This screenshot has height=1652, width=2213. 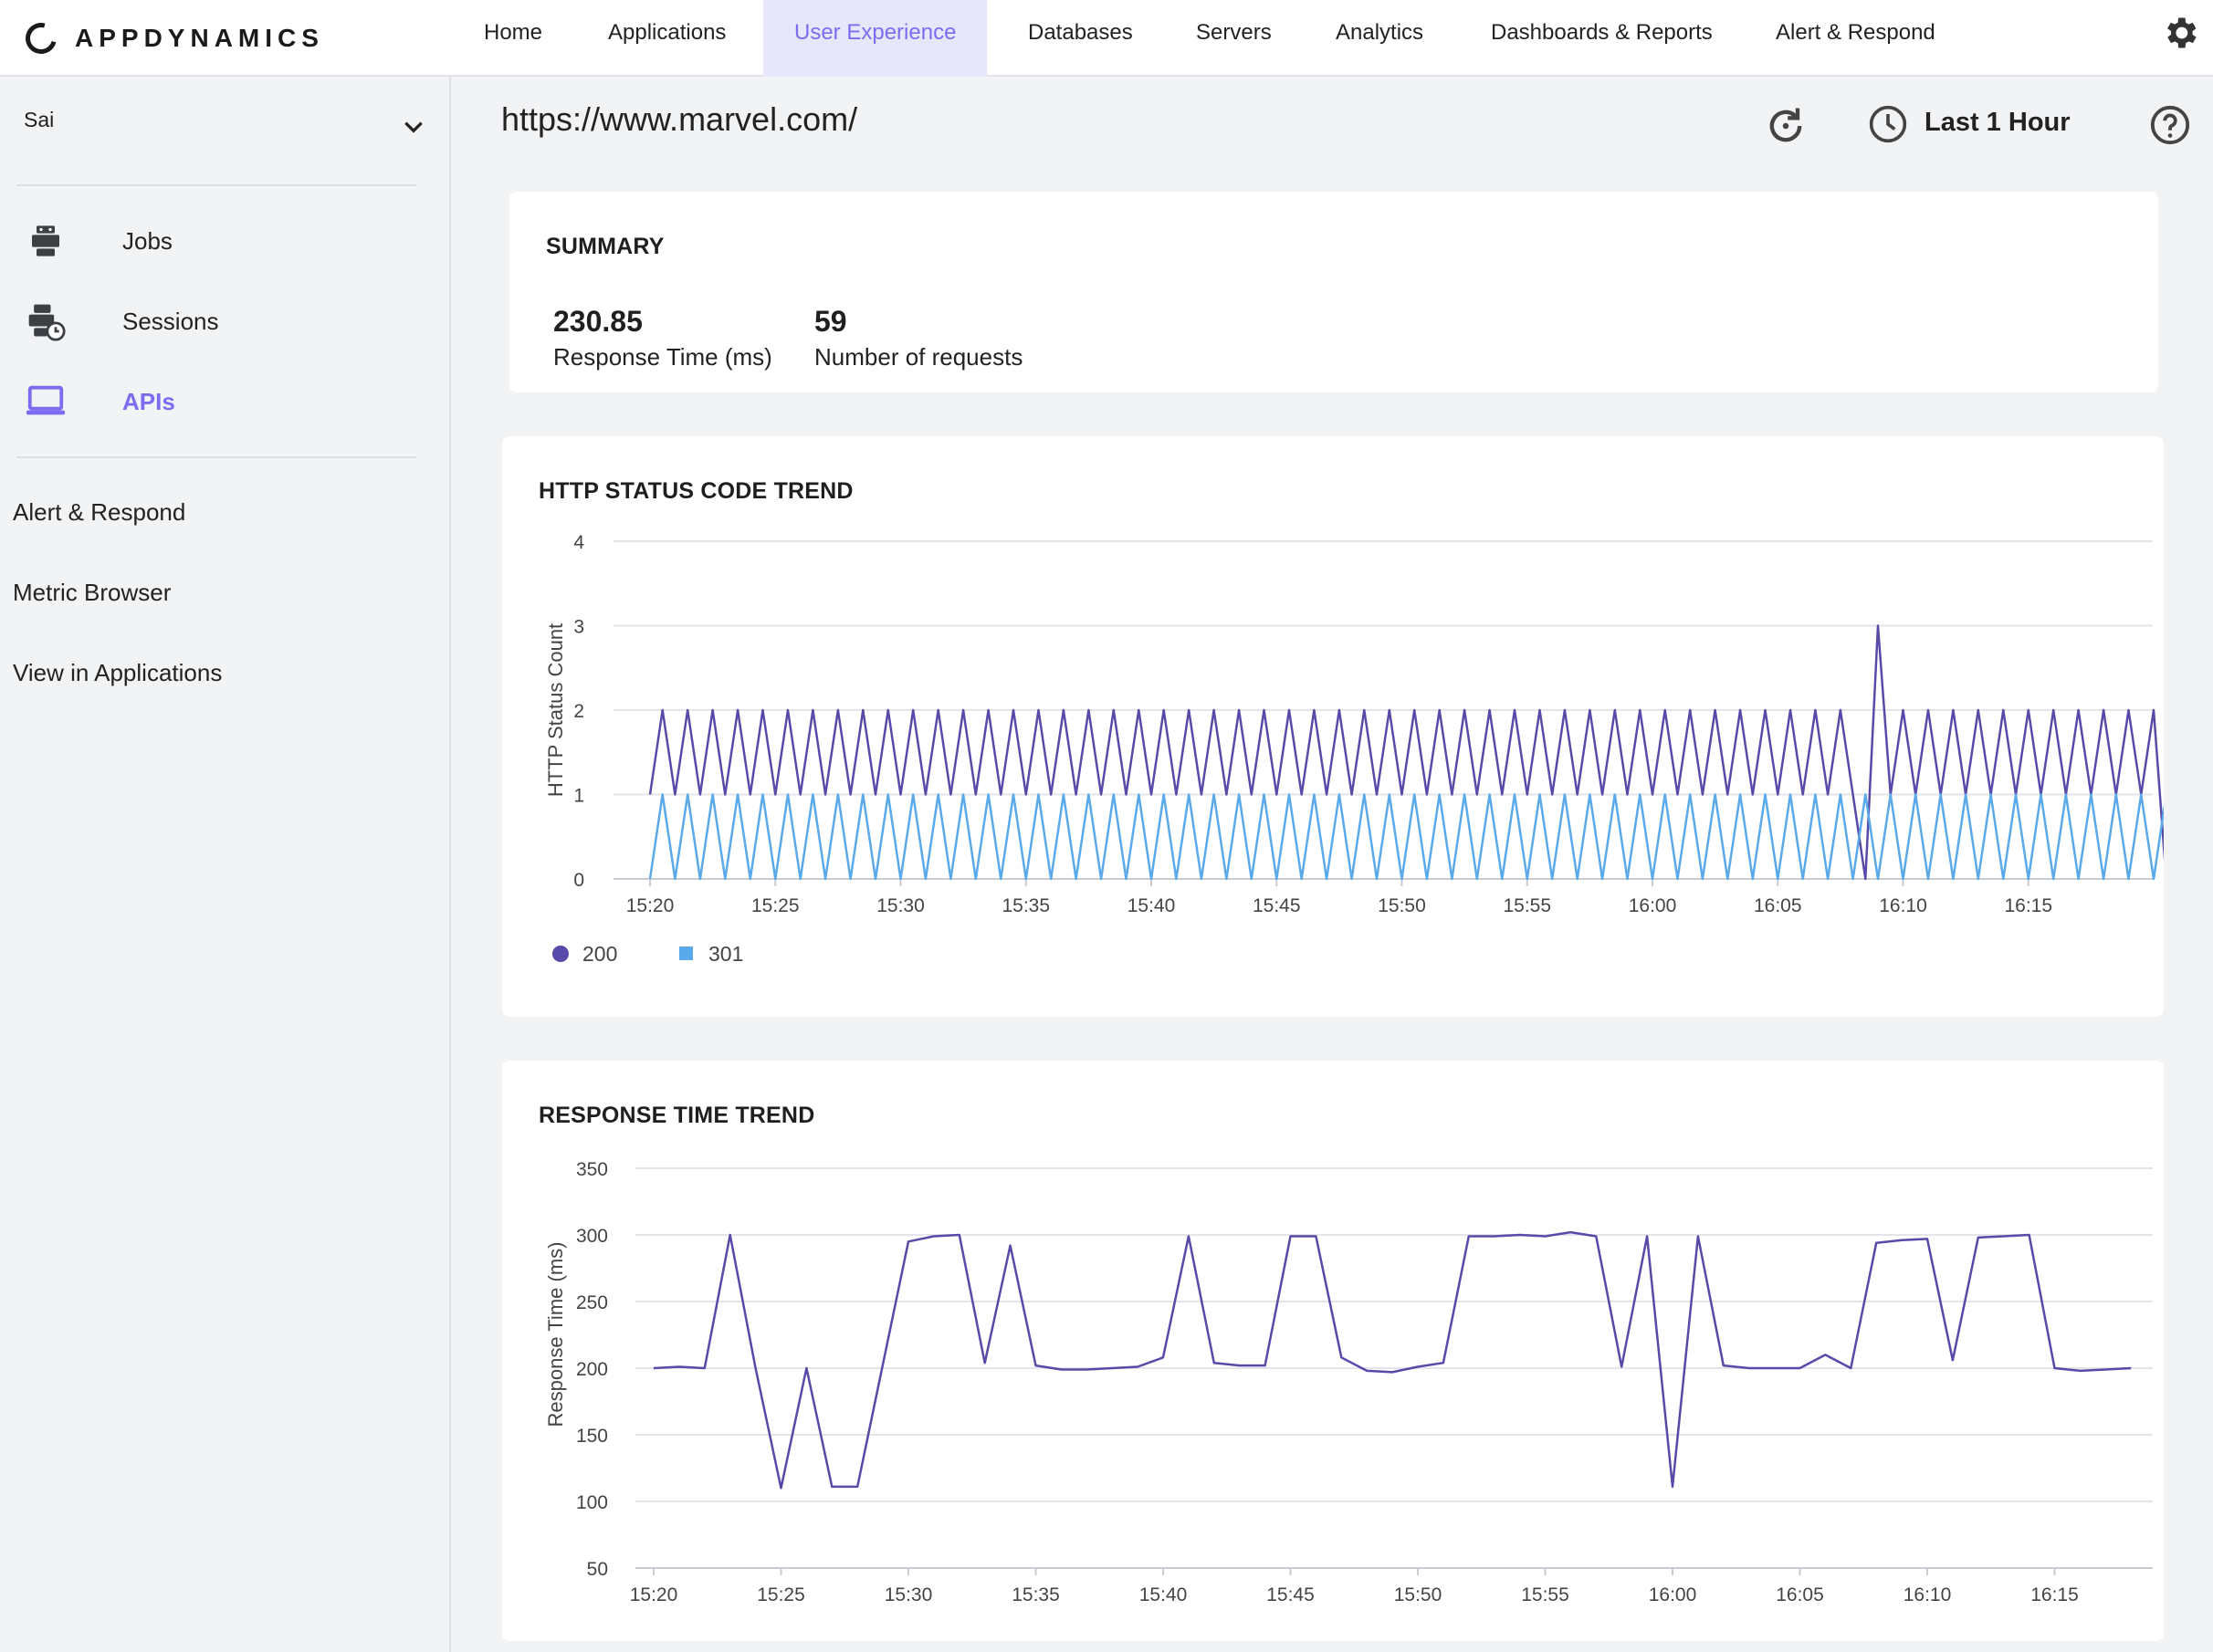 I want to click on sidebar-item-jobs: Jobs, so click(x=224, y=241).